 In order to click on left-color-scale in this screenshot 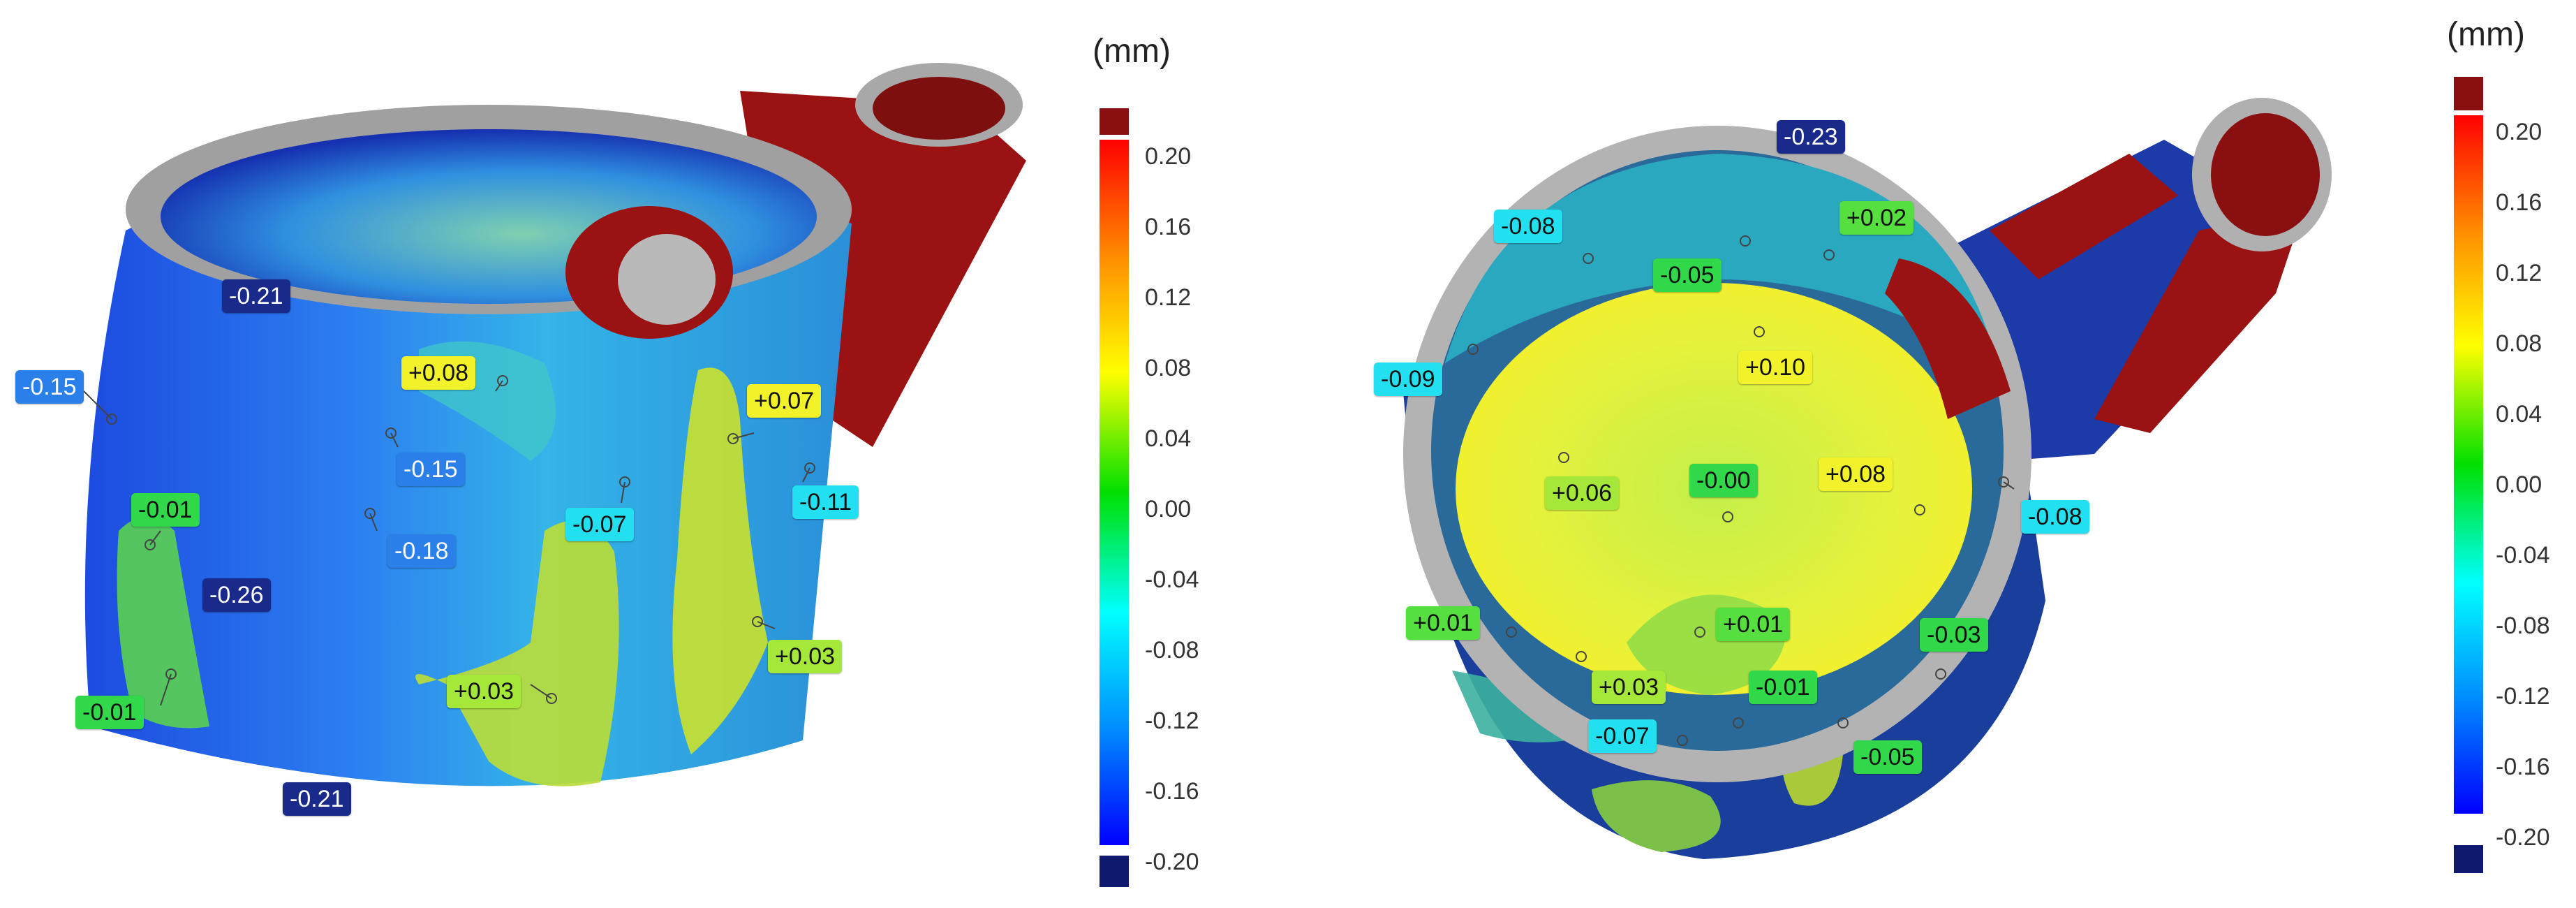, I will do `click(1114, 497)`.